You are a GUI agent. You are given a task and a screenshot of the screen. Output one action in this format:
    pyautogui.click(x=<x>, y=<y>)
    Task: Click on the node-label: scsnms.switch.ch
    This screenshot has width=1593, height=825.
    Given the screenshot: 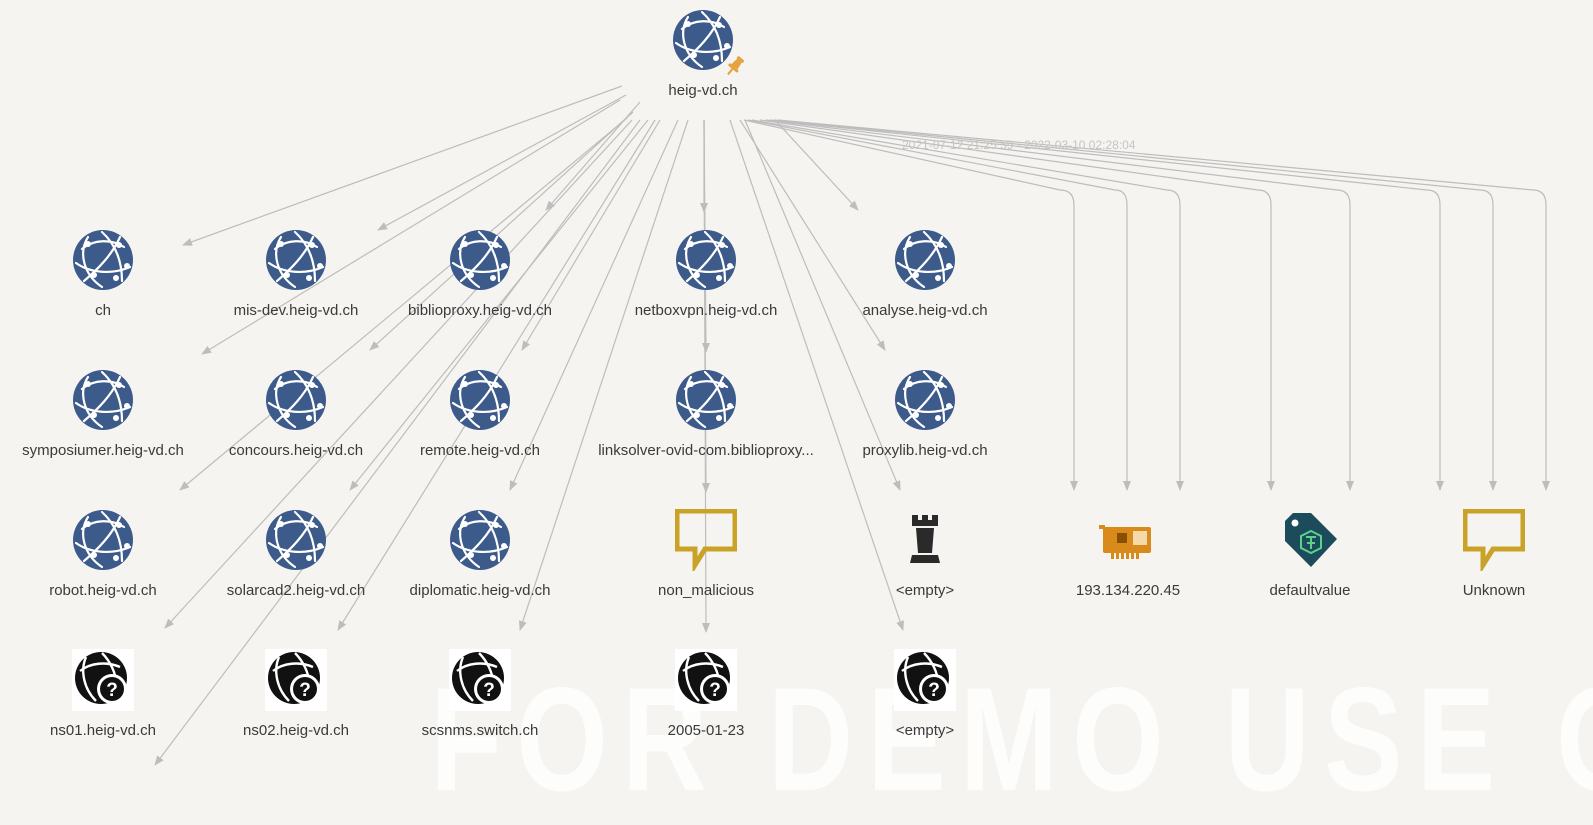 What is the action you would take?
    pyautogui.click(x=480, y=730)
    